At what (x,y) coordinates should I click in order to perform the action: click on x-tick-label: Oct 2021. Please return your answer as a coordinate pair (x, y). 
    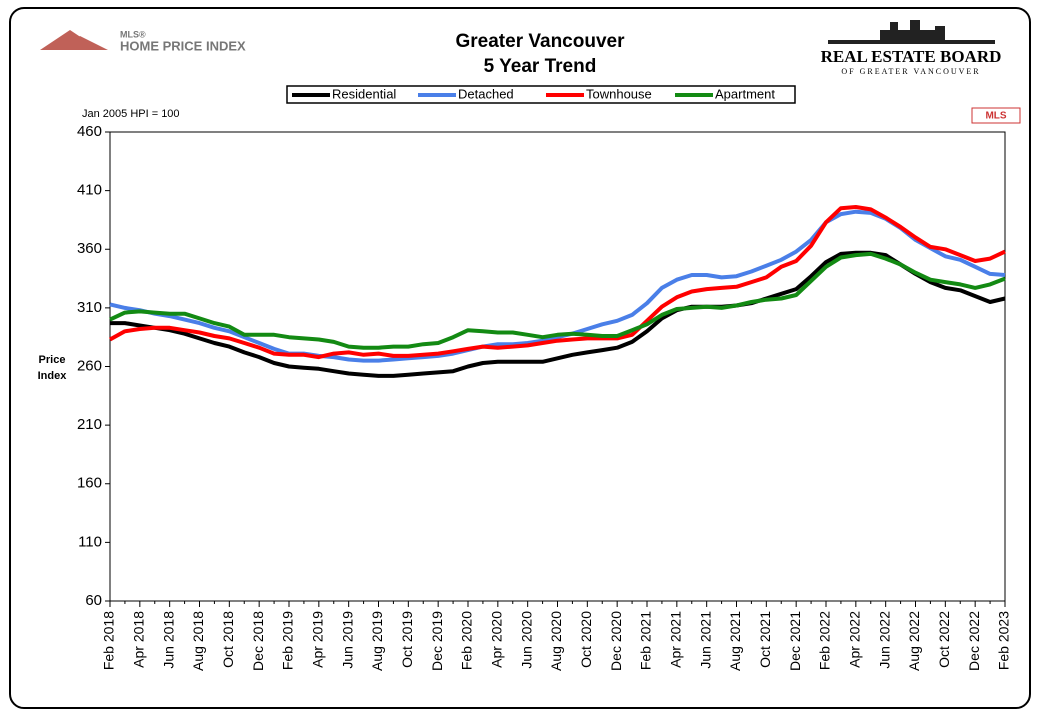
    Looking at the image, I should click on (765, 639).